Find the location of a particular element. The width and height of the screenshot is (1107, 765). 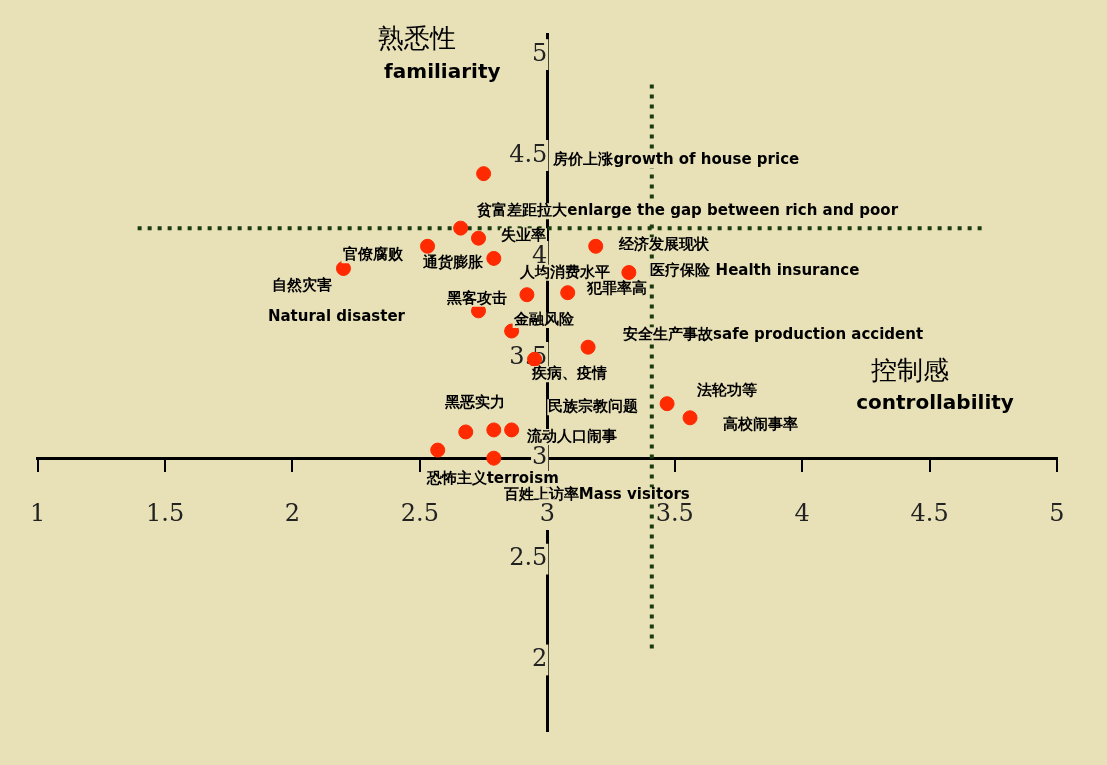

annotation: 高校闹事率 is located at coordinates (760, 423).